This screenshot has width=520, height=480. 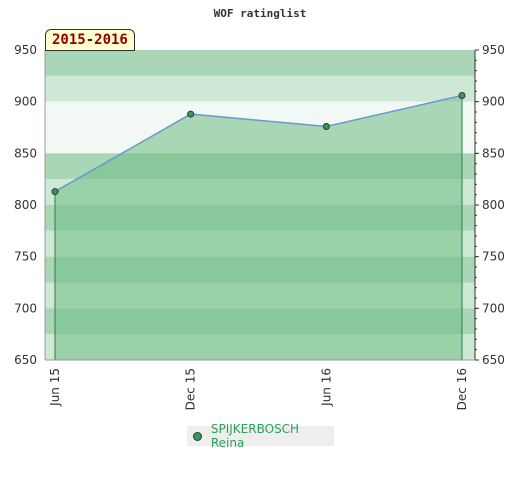 What do you see at coordinates (197, 436) in the screenshot?
I see `legend-marker` at bounding box center [197, 436].